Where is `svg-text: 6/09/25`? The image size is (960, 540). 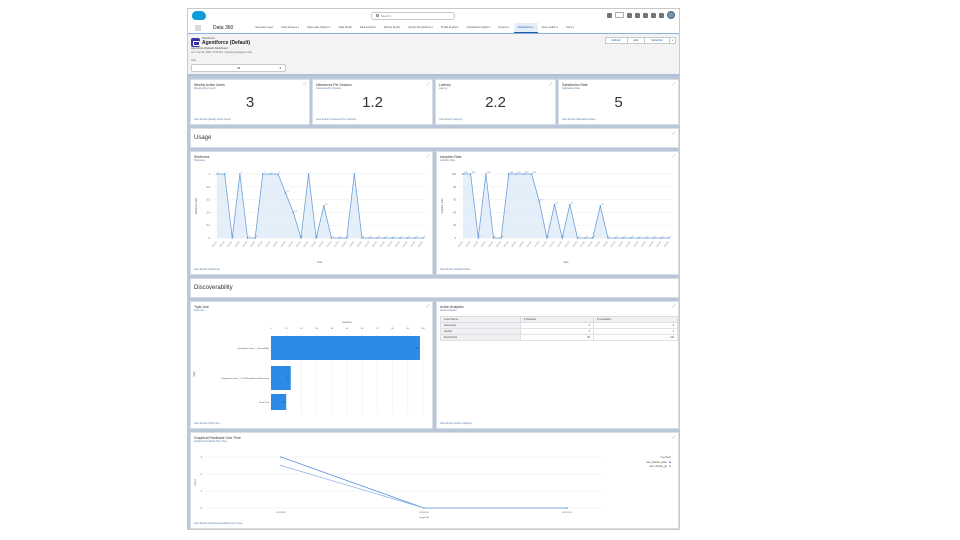
svg-text: 6/09/25 is located at coordinates (522, 244).